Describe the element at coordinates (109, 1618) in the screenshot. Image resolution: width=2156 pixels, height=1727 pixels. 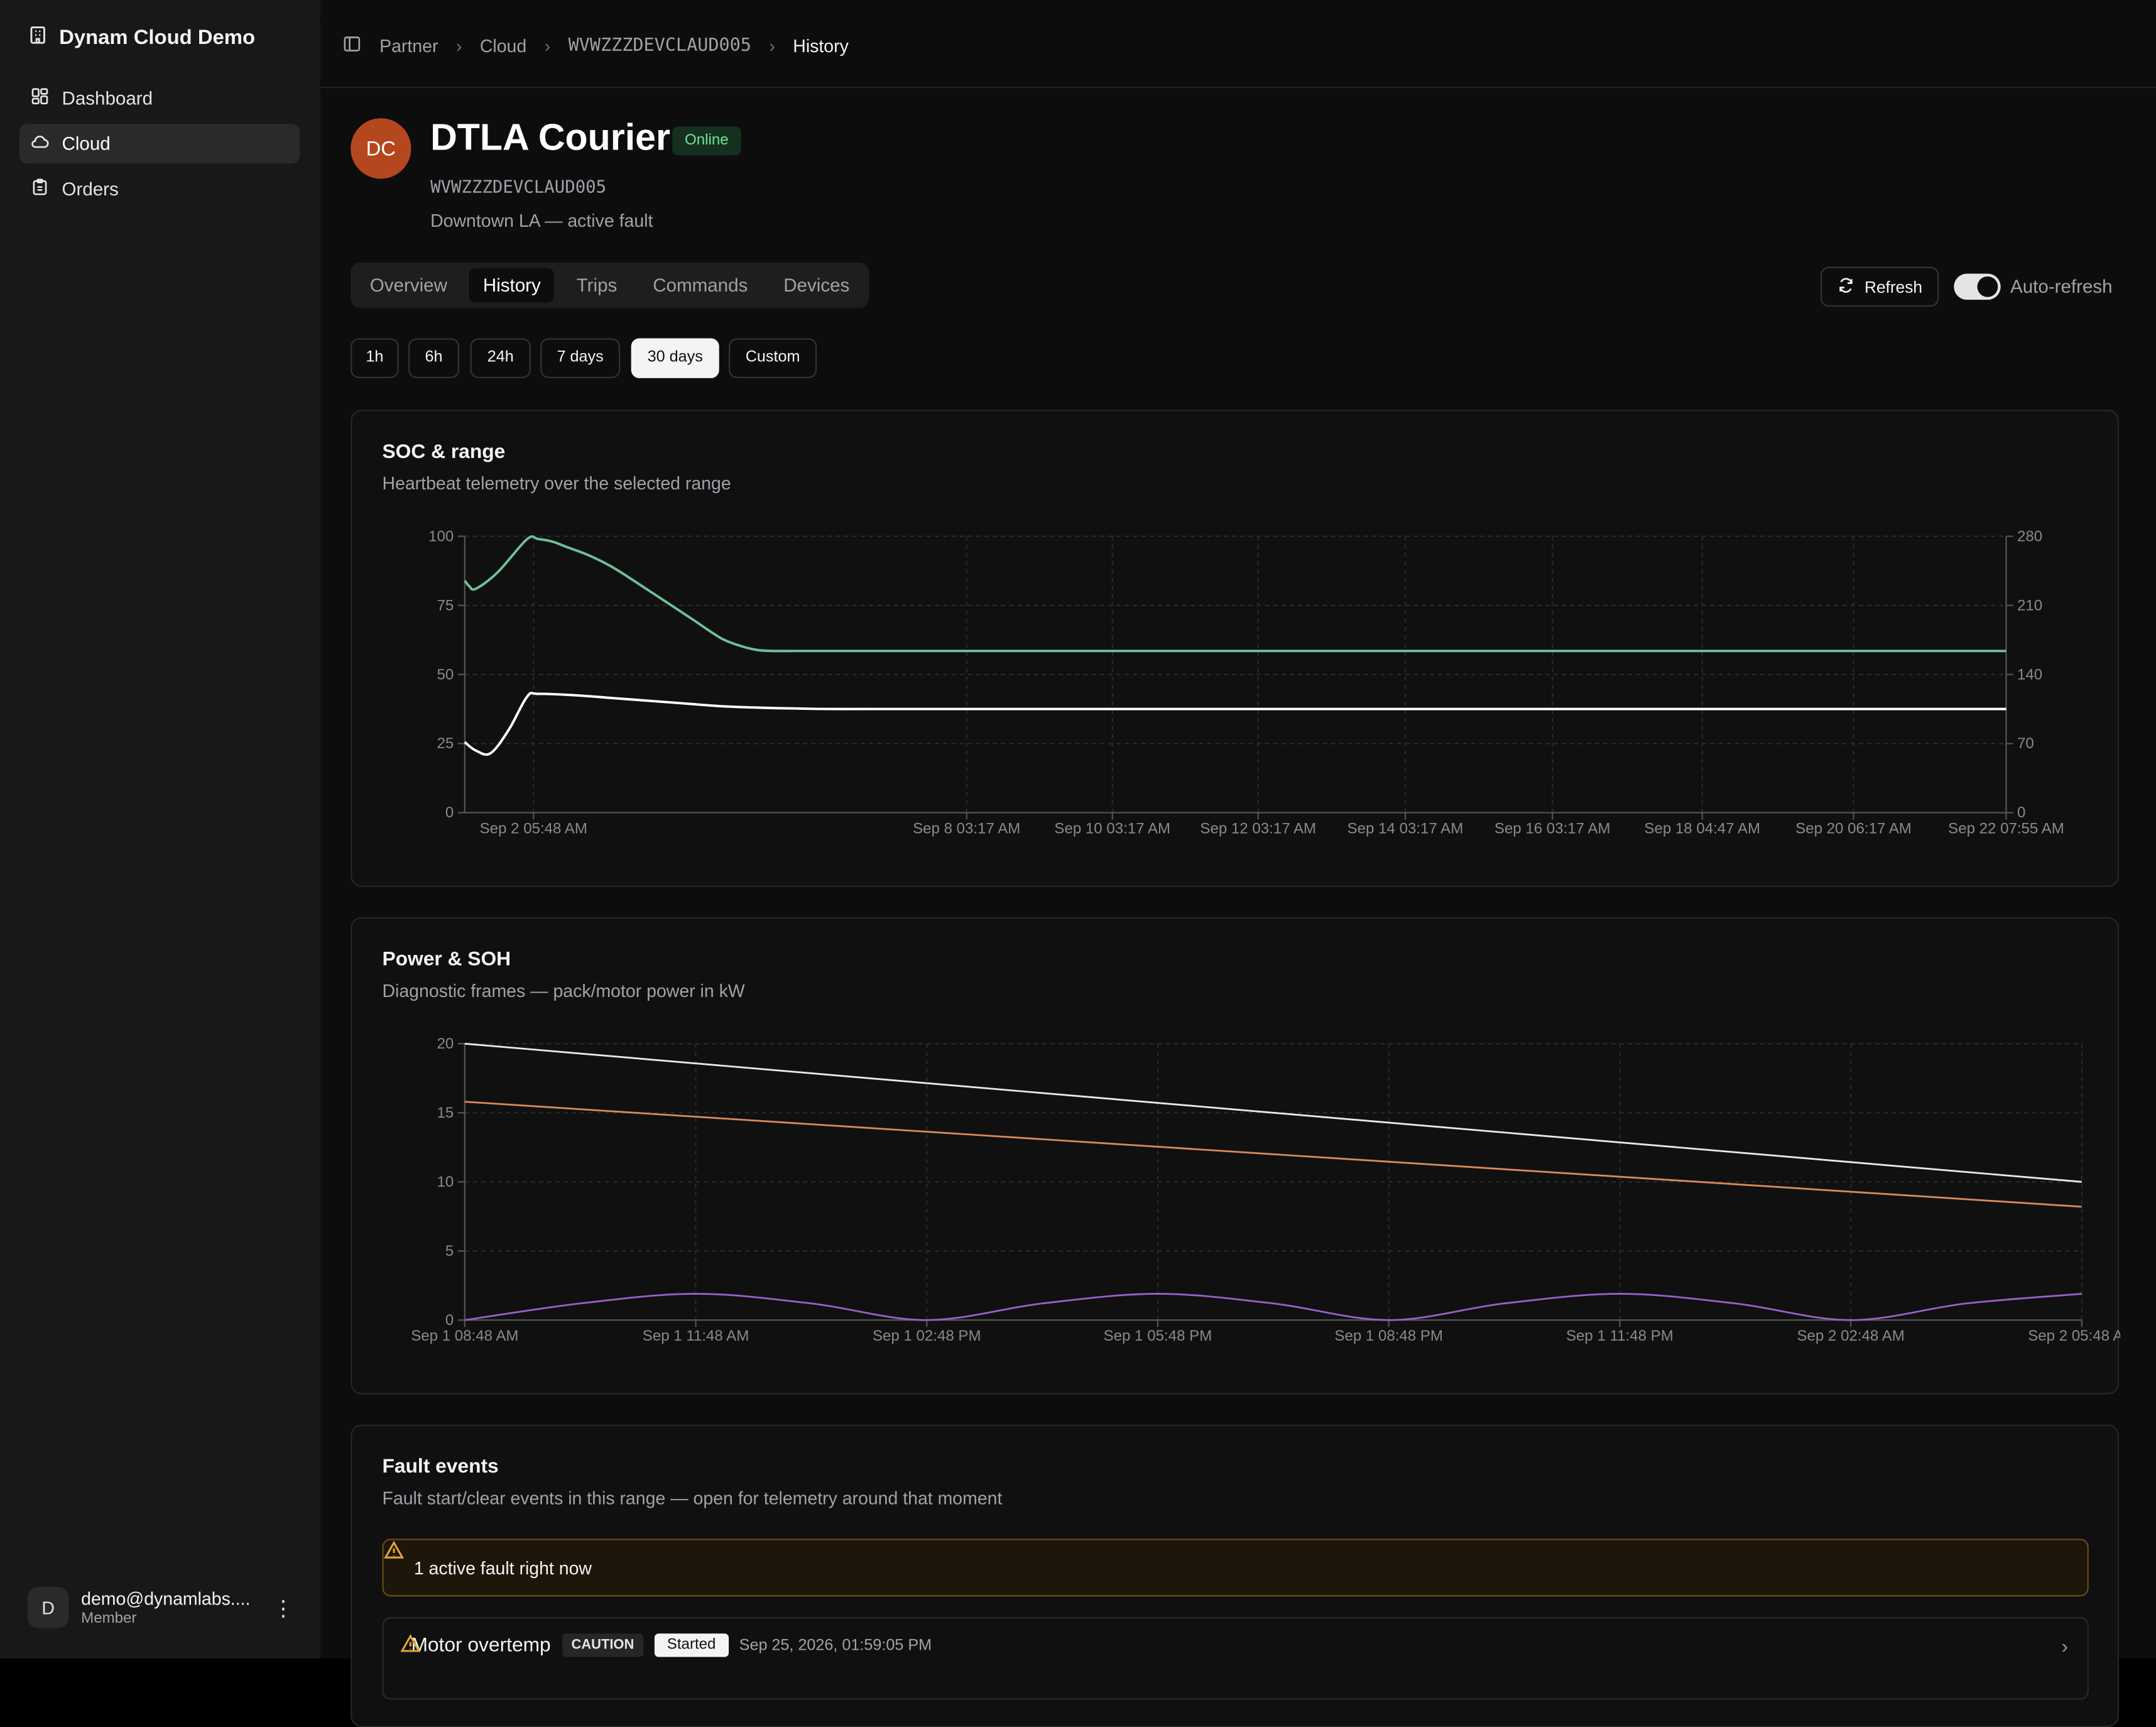
I see `user-role: Member` at that location.